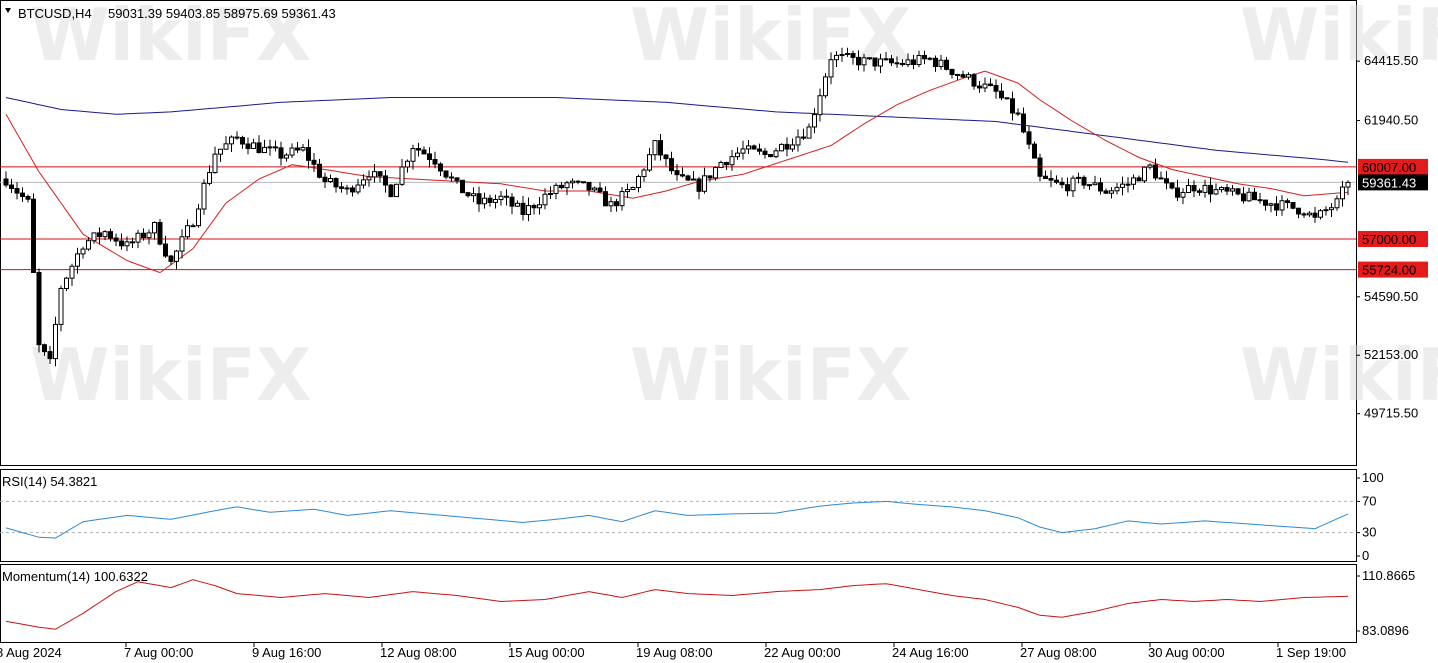  Describe the element at coordinates (1365, 555) in the screenshot. I see `rsi-tick-label: 0` at that location.